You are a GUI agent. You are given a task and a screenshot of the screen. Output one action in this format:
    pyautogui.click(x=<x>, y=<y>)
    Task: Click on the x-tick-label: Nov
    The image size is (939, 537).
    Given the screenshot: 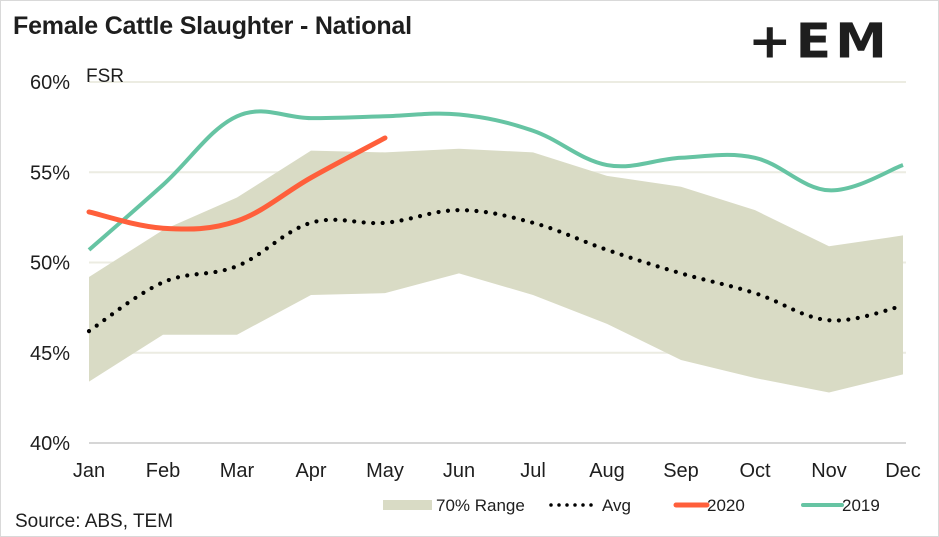 What is the action you would take?
    pyautogui.click(x=829, y=471)
    